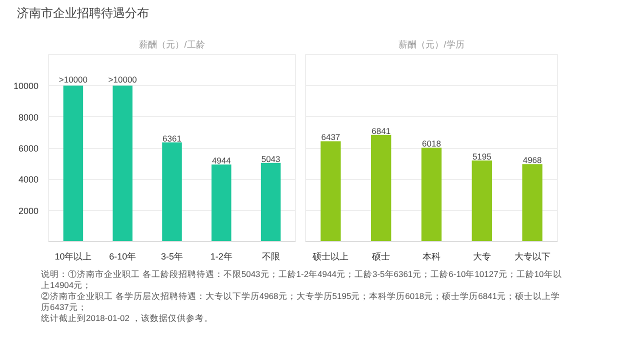  What do you see at coordinates (431, 45) in the screenshot?
I see `chart-subtitle: 薪酬（元）/学历` at bounding box center [431, 45].